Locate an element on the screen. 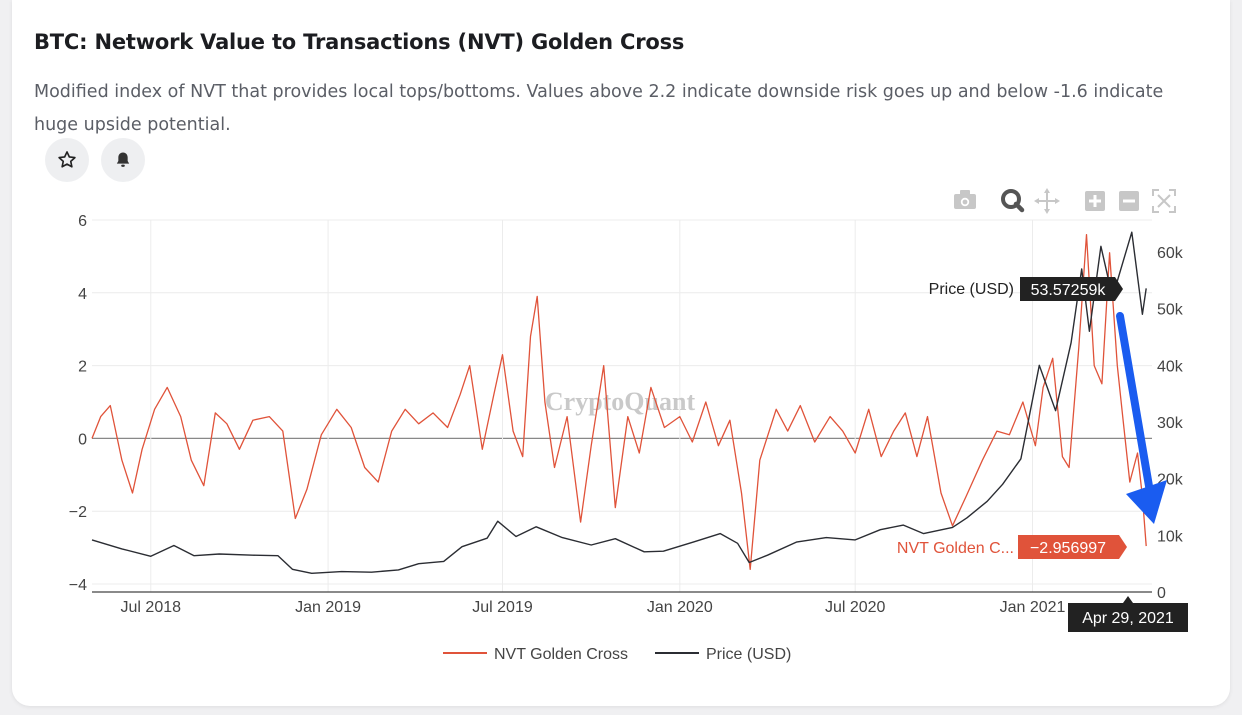 The image size is (1242, 715). date-hover-tooltip: Apr 29, 2021 is located at coordinates (1128, 614).